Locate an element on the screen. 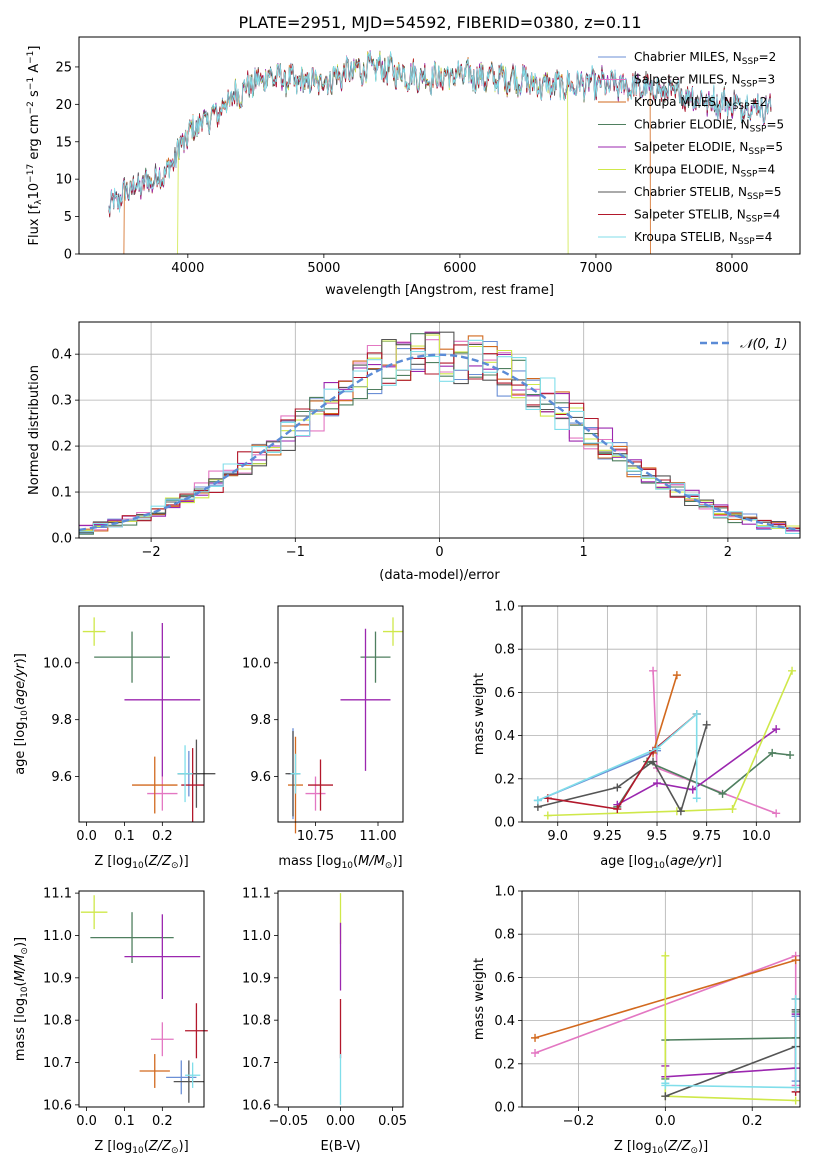 The width and height of the screenshot is (819, 1170). x-tick-label: 0.00 is located at coordinates (340, 1121).